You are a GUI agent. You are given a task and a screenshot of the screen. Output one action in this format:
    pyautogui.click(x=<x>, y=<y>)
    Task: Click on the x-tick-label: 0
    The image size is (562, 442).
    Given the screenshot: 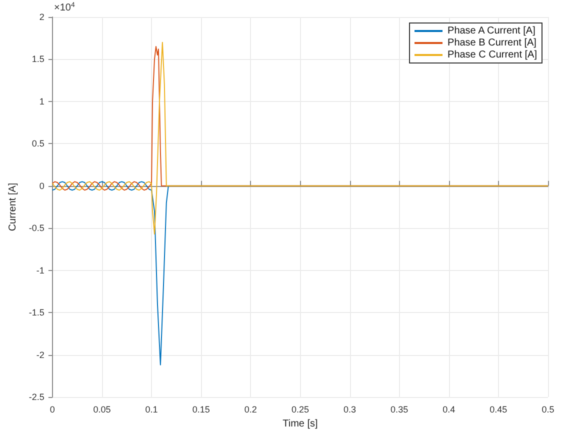 What is the action you would take?
    pyautogui.click(x=52, y=409)
    